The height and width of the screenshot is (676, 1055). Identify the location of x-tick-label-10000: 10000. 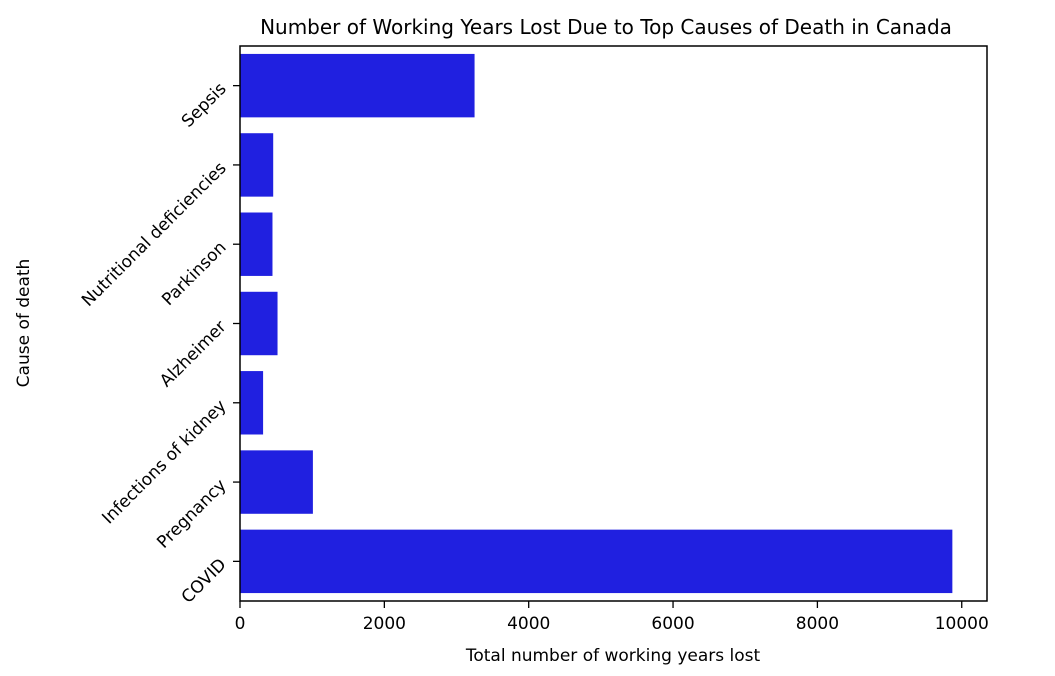
(962, 624).